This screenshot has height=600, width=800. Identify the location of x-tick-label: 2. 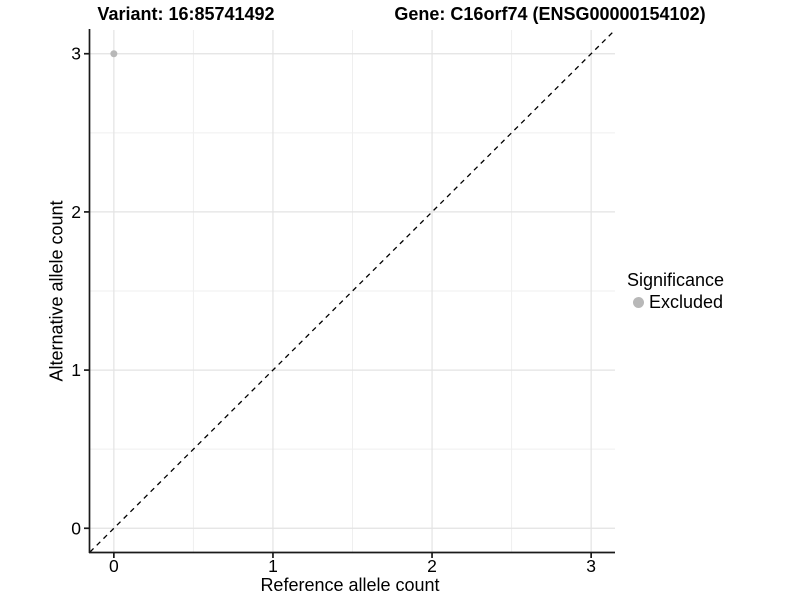
(432, 566).